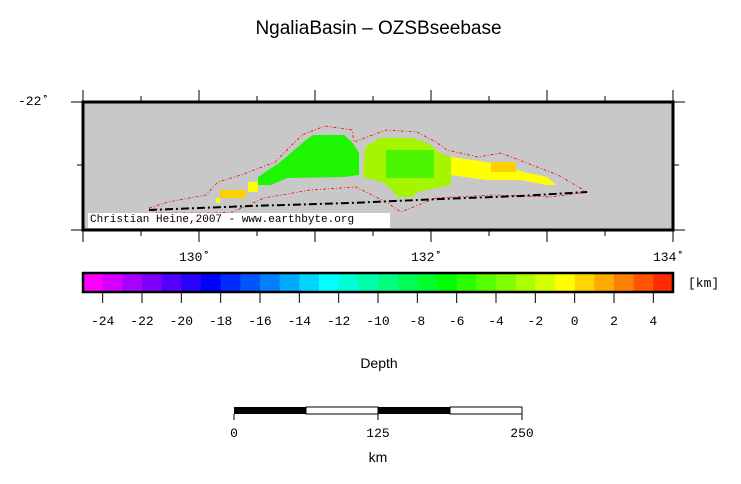 Image resolution: width=741 pixels, height=484 pixels. Describe the element at coordinates (503, 167) in the screenshot. I see `depth-area-east-orange` at that location.